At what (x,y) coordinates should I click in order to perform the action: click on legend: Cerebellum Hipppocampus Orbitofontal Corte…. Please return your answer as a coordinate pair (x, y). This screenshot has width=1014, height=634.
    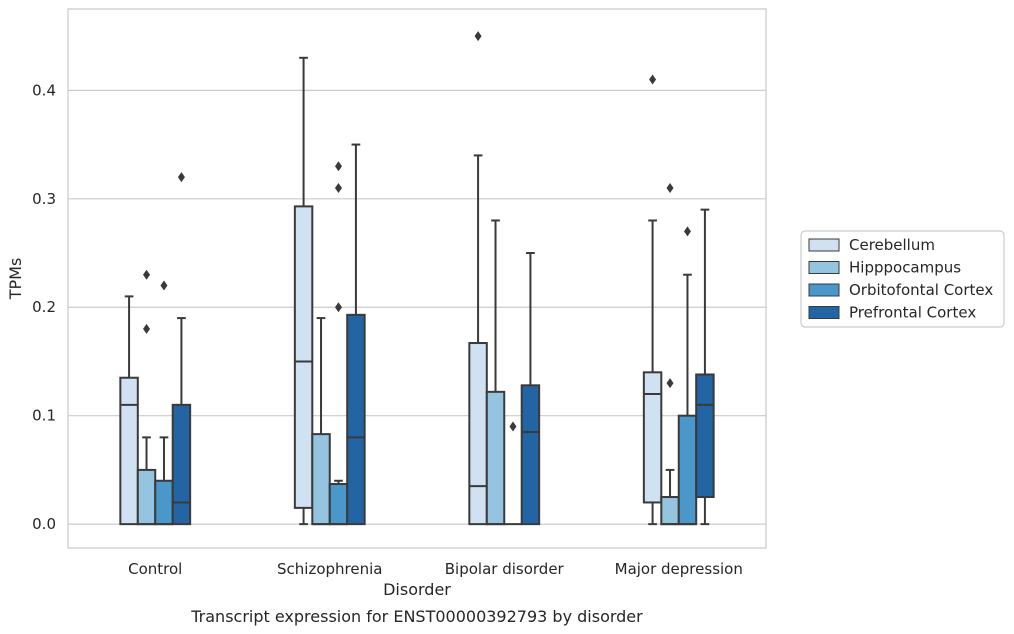
    Looking at the image, I should click on (902, 279).